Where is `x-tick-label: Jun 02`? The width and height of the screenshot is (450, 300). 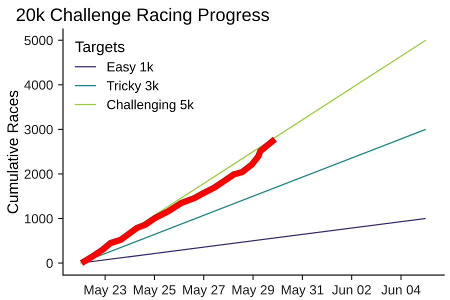
x-tick-label: Jun 02 is located at coordinates (351, 290).